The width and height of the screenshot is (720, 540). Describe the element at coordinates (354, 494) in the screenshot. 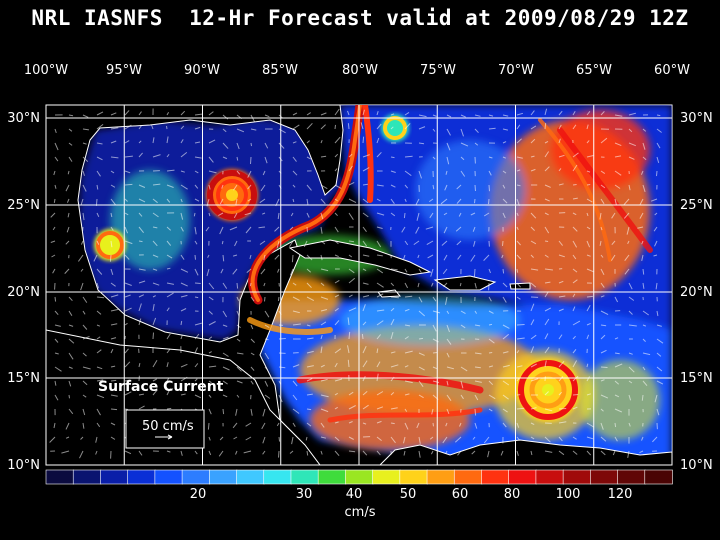

I see `colorbar-tick: 40` at that location.